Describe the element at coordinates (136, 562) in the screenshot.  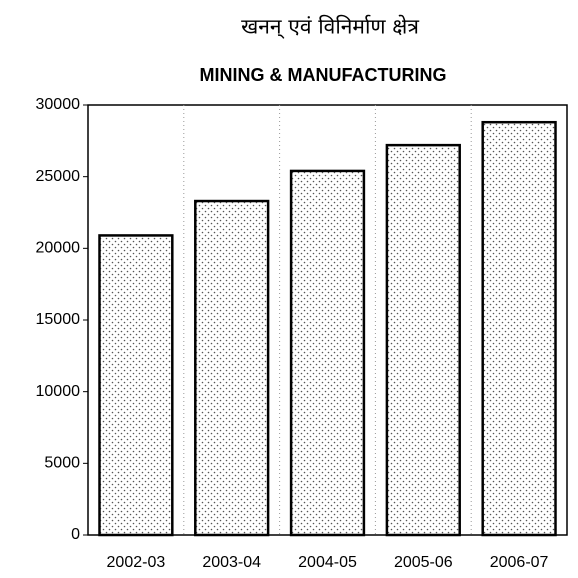
I see `x-tick-label: 2002-03` at that location.